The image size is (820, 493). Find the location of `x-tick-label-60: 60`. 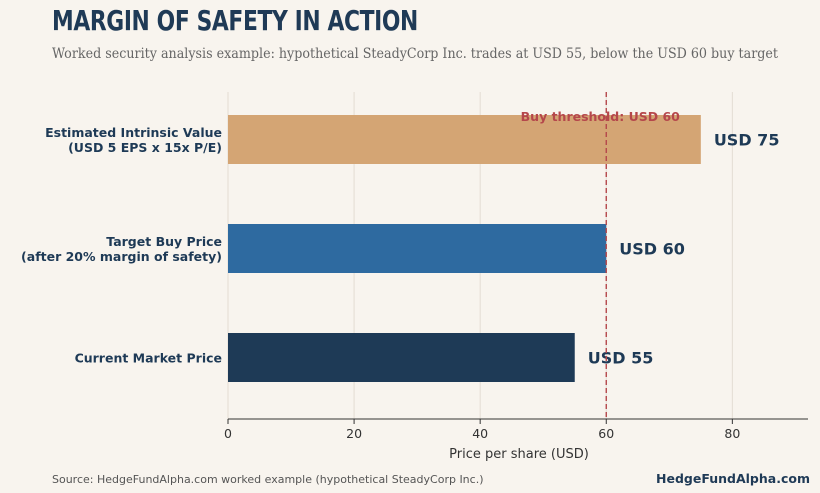

x-tick-label-60: 60 is located at coordinates (606, 433).